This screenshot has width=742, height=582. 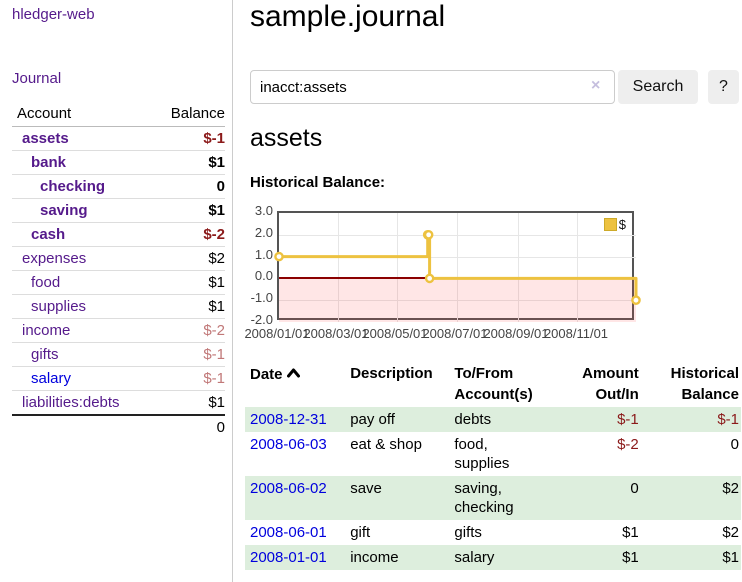 I want to click on account-row-food: food $1, so click(x=118, y=282).